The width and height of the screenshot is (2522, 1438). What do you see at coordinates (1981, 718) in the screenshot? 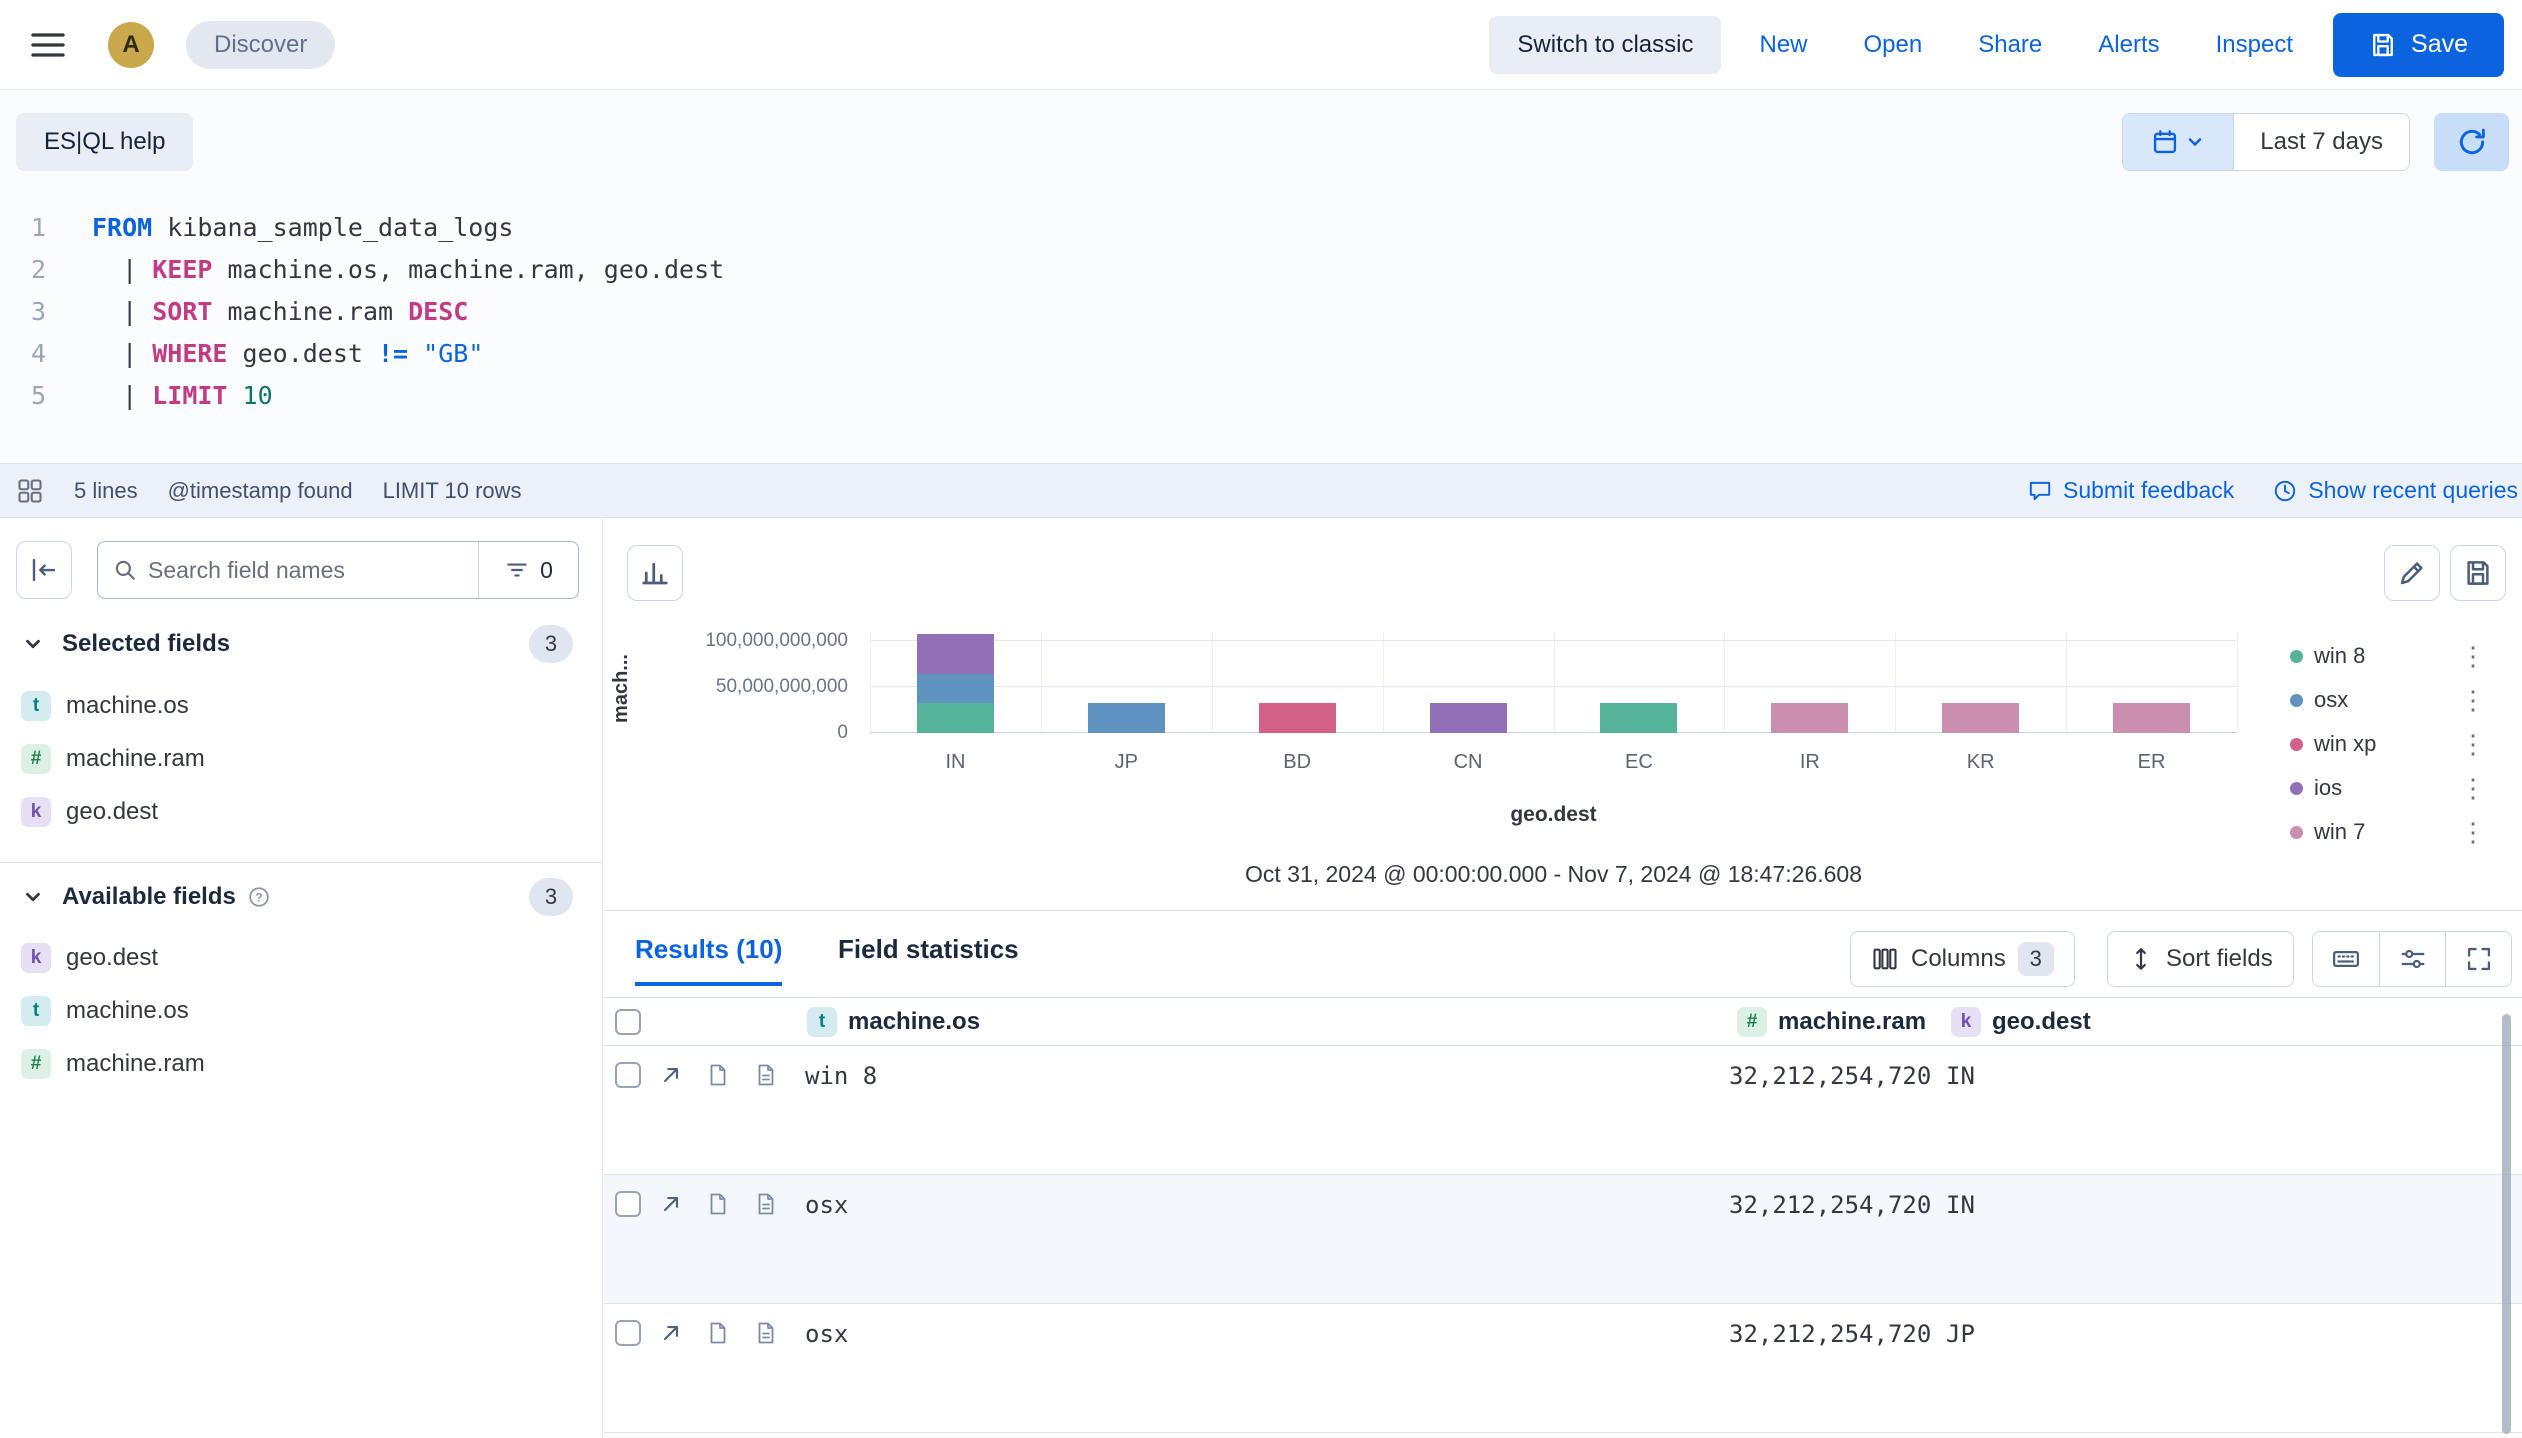
I see `bar-win-7-KR` at bounding box center [1981, 718].